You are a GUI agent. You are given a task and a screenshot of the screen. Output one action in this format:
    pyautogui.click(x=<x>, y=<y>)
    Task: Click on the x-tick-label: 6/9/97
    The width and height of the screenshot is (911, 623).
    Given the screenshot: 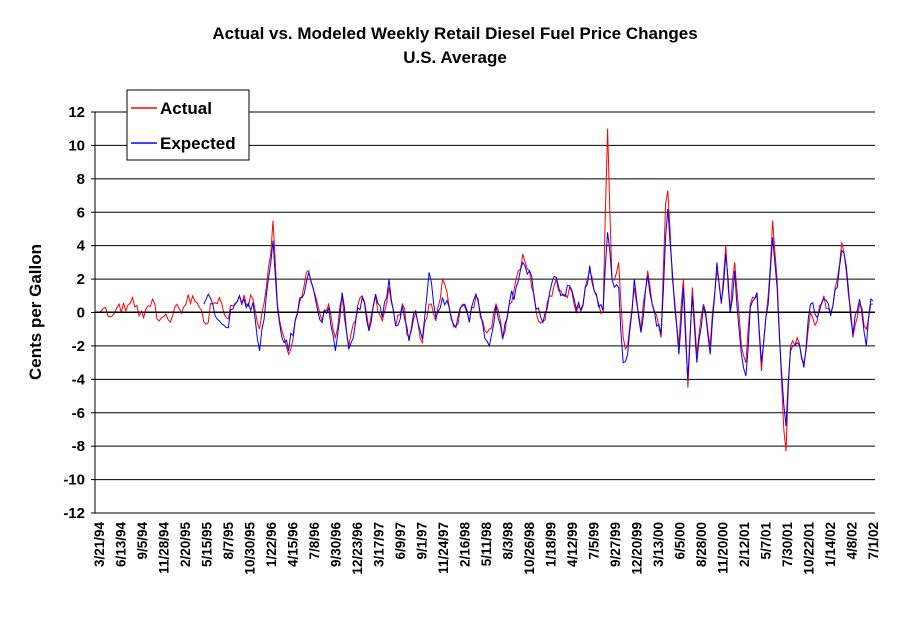 What is the action you would take?
    pyautogui.click(x=400, y=541)
    